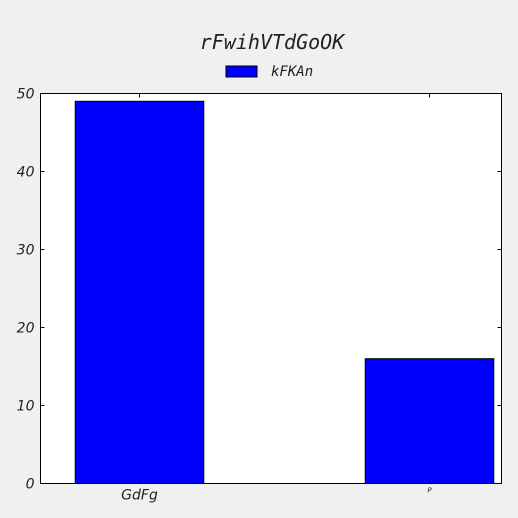 This screenshot has height=518, width=518. What do you see at coordinates (273, 42) in the screenshot?
I see `chart-title: rFwihVTdGoOK` at bounding box center [273, 42].